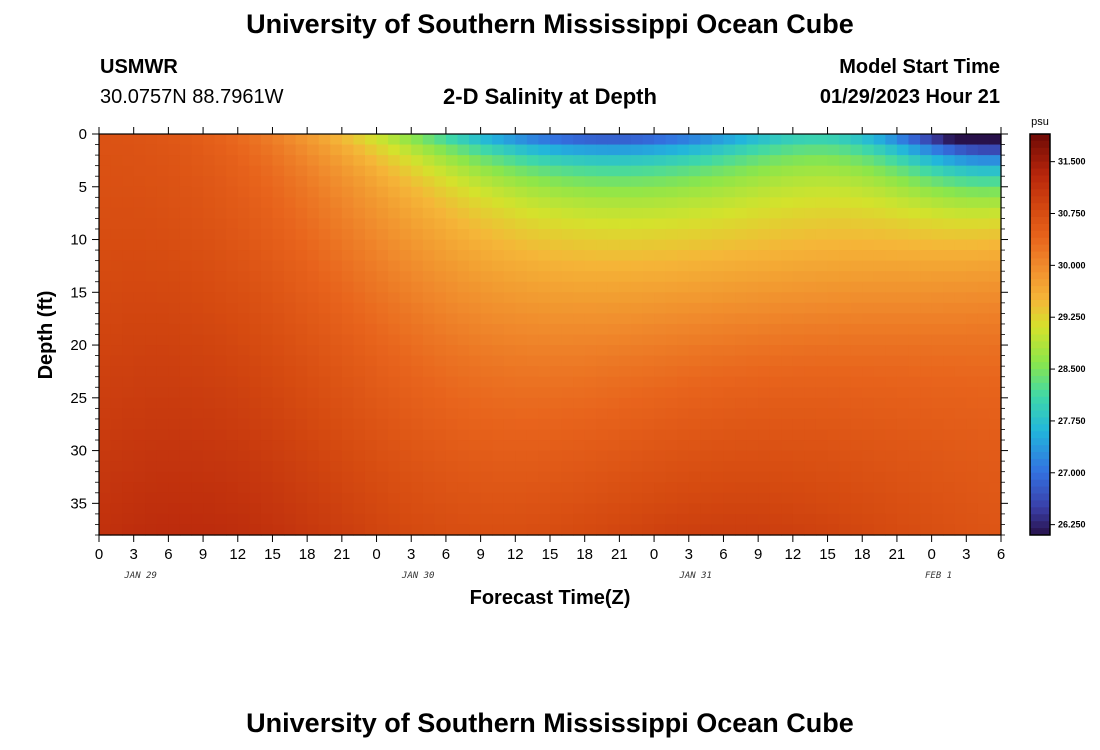 This screenshot has height=750, width=1100. What do you see at coordinates (862, 554) in the screenshot?
I see `x-tick-label: 18` at bounding box center [862, 554].